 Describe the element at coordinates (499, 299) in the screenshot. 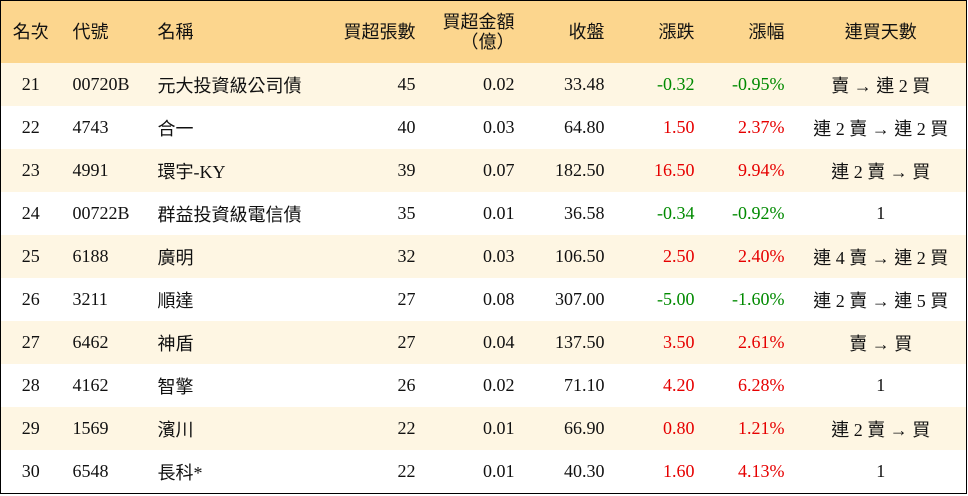

I see `table-cell: 0.08` at that location.